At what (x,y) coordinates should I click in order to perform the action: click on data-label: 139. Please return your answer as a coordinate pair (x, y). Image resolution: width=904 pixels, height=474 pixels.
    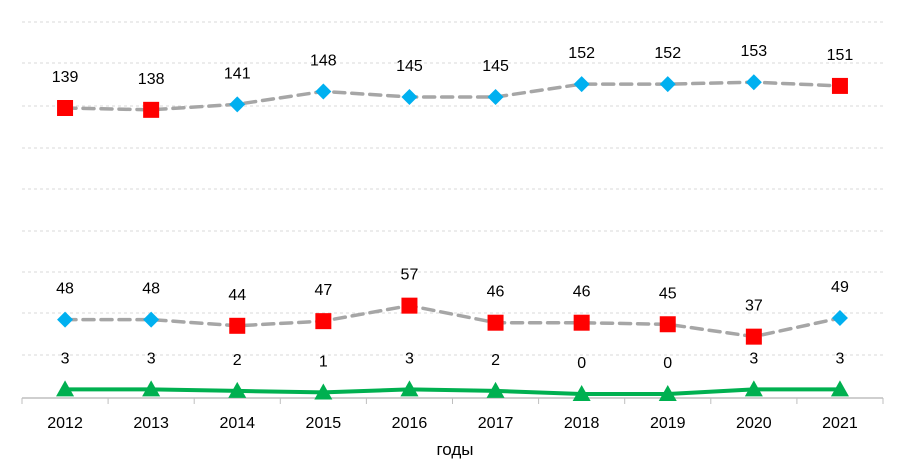
    Looking at the image, I should click on (65, 77).